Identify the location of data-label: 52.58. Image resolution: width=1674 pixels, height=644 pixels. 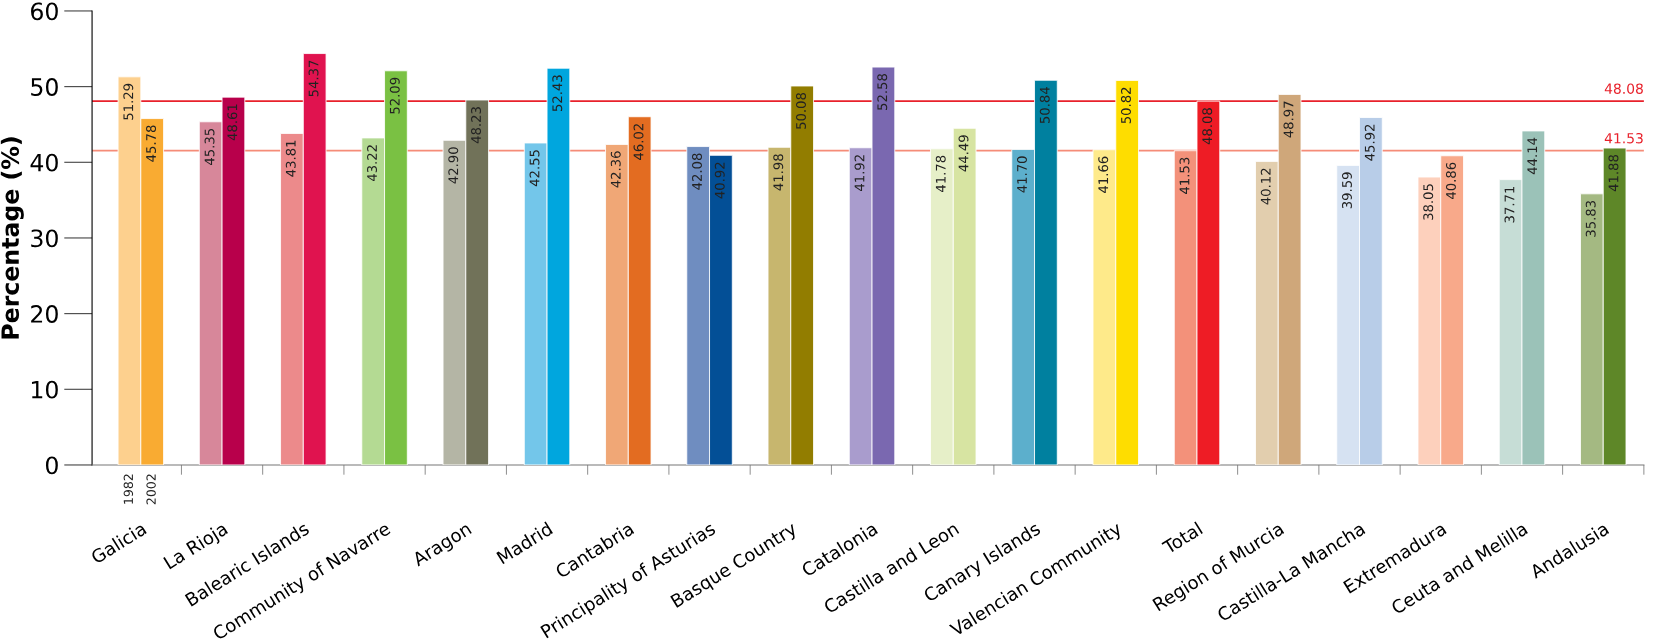
(882, 92).